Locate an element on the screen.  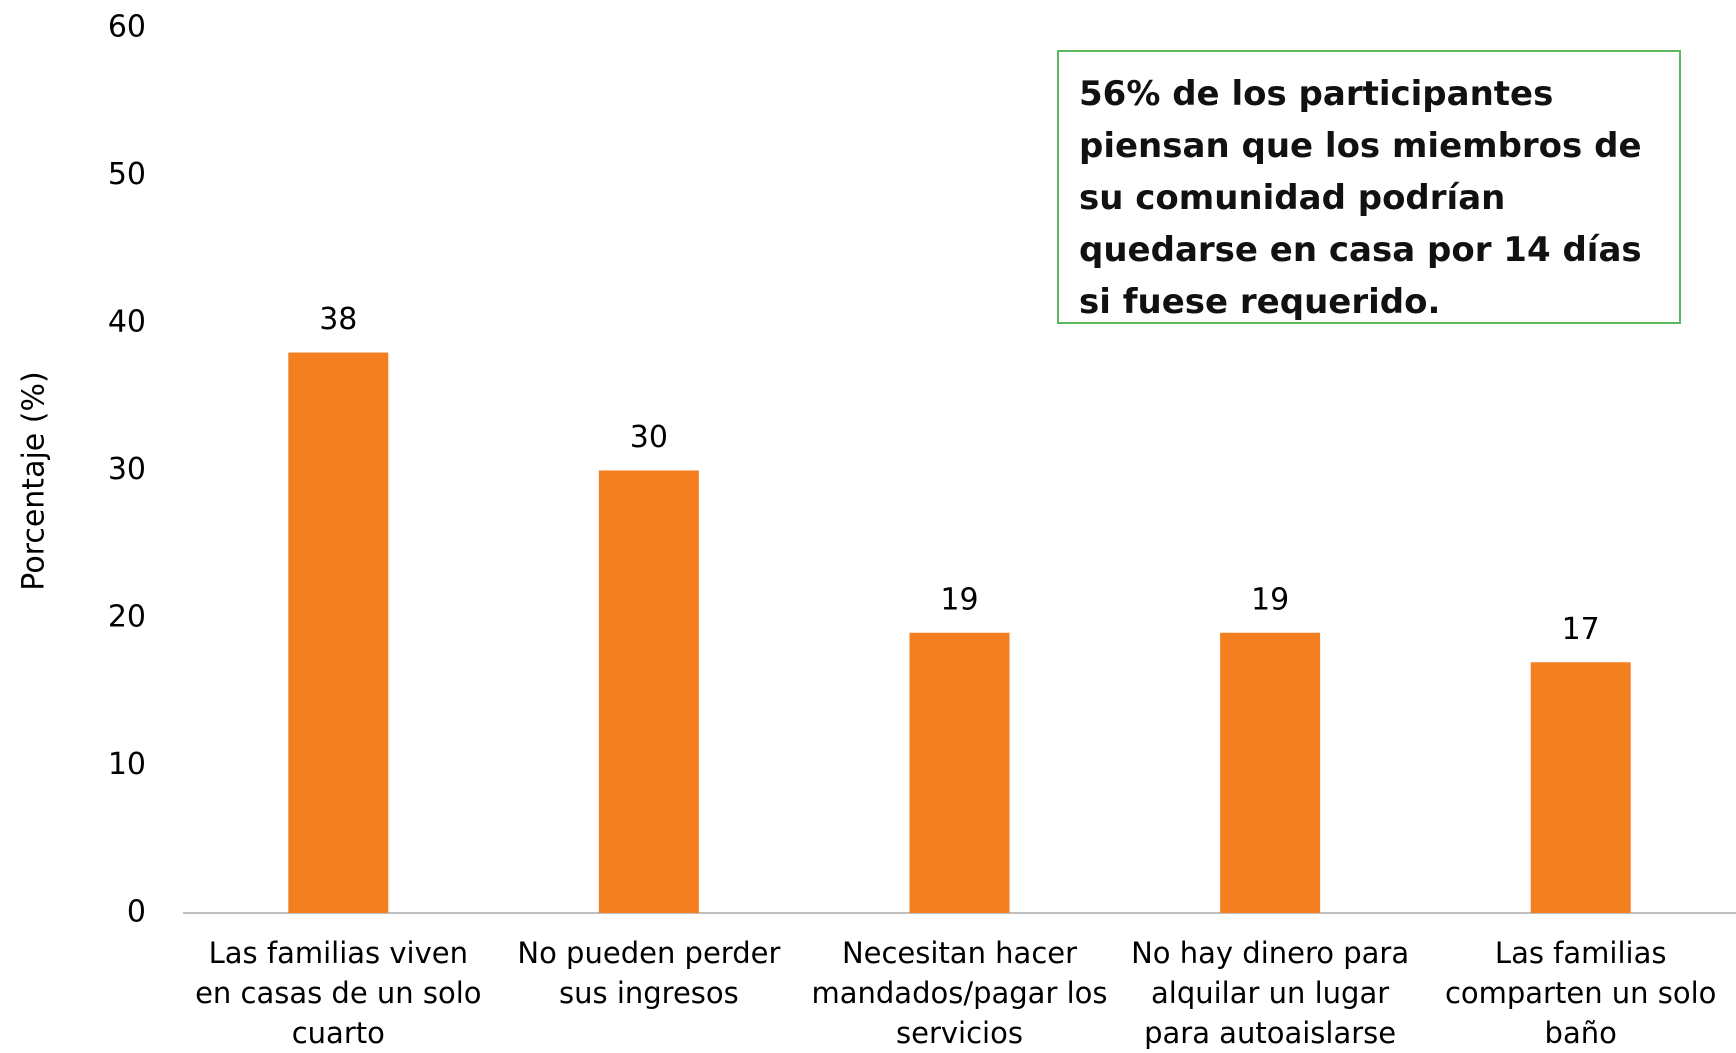
x-tick-label: No pueden perder sus ingresos is located at coordinates (649, 973).